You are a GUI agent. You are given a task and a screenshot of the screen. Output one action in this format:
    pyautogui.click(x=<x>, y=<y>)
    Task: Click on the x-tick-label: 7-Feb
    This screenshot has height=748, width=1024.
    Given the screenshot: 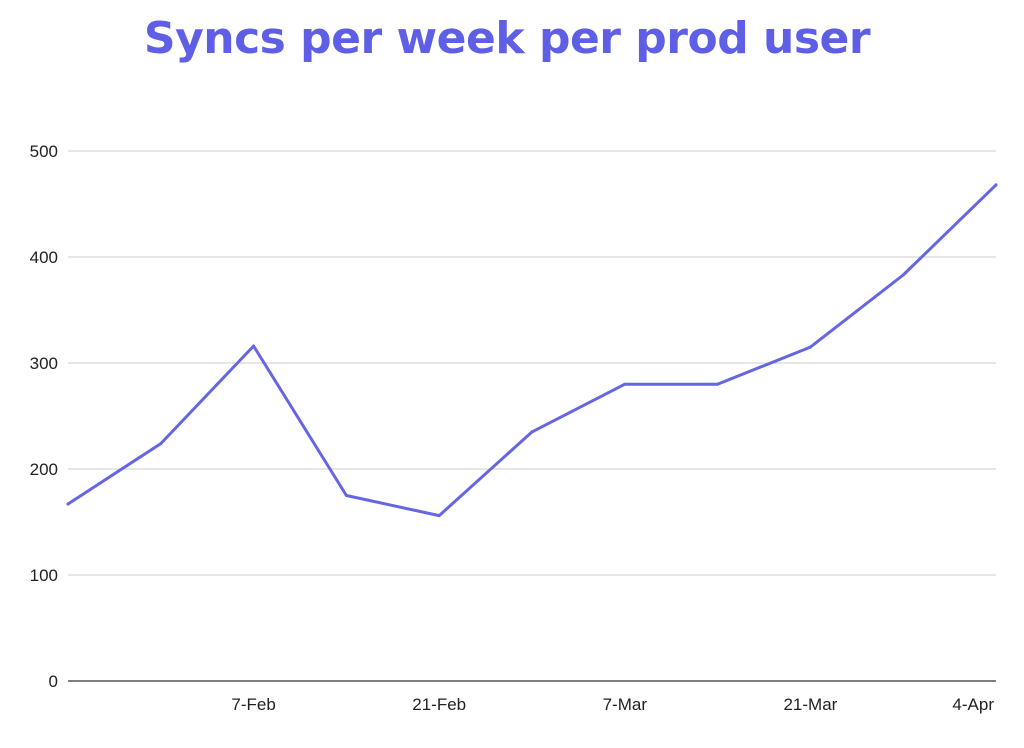 What is the action you would take?
    pyautogui.click(x=253, y=704)
    